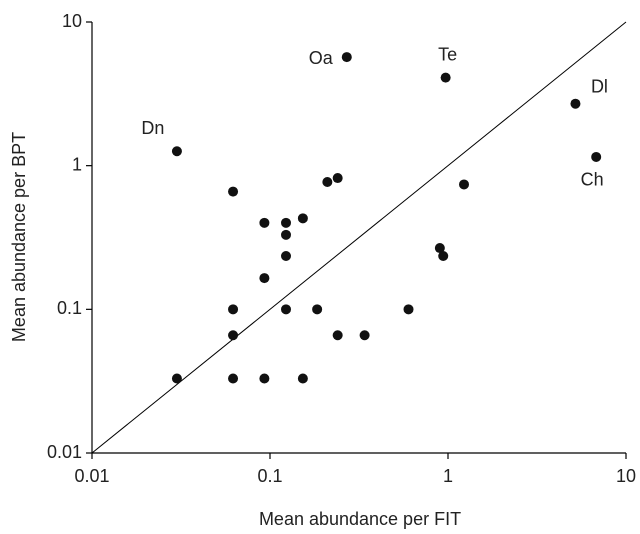 This screenshot has width=640, height=534. I want to click on point-label: Te, so click(447, 54).